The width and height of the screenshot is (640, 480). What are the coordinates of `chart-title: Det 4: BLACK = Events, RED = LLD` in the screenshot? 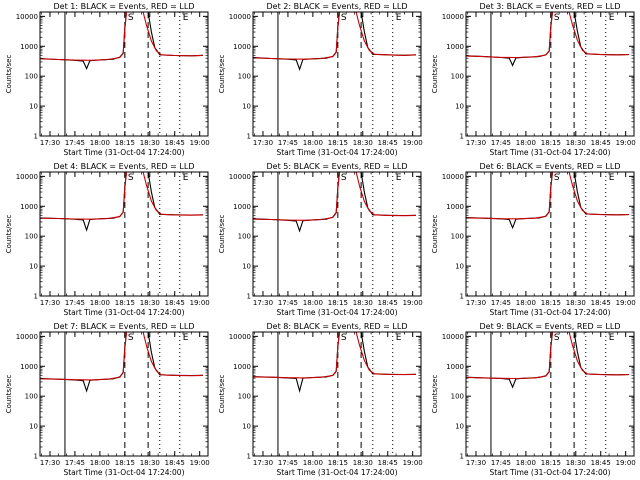 It's located at (124, 166).